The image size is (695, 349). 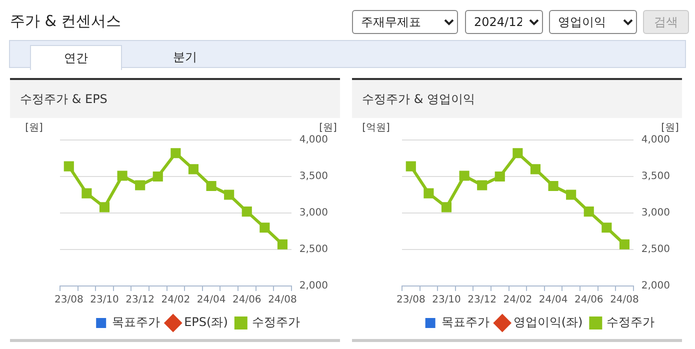 I want to click on legend-label: 영업이익(좌), so click(x=548, y=322).